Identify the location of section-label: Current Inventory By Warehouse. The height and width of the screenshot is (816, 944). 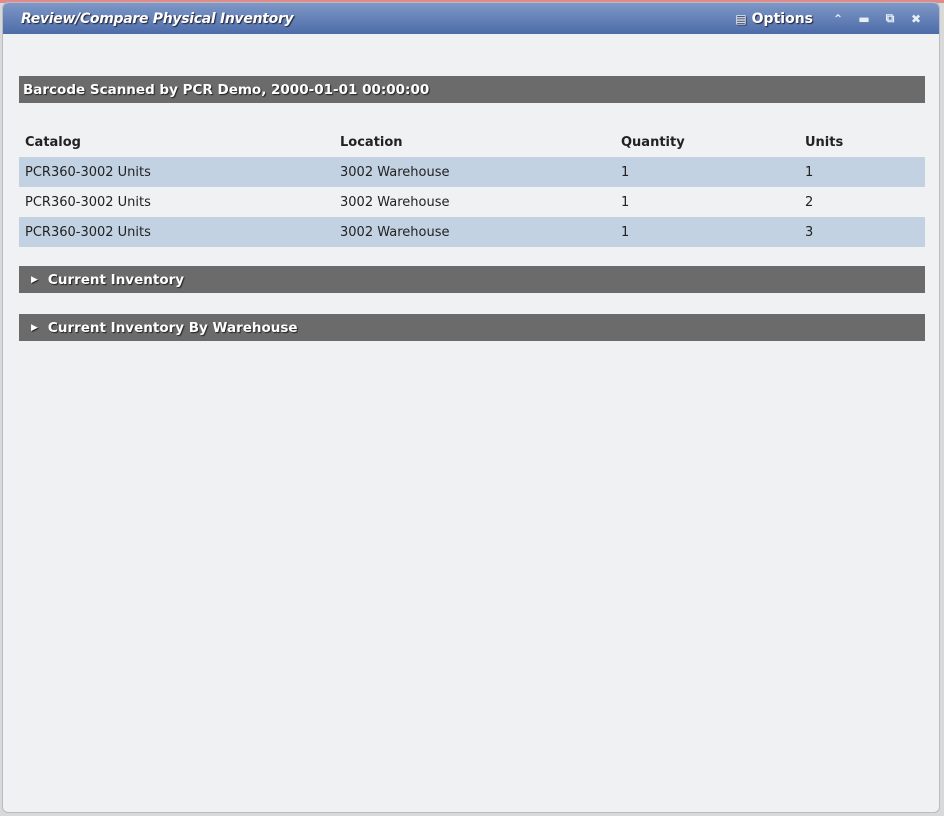
(172, 327).